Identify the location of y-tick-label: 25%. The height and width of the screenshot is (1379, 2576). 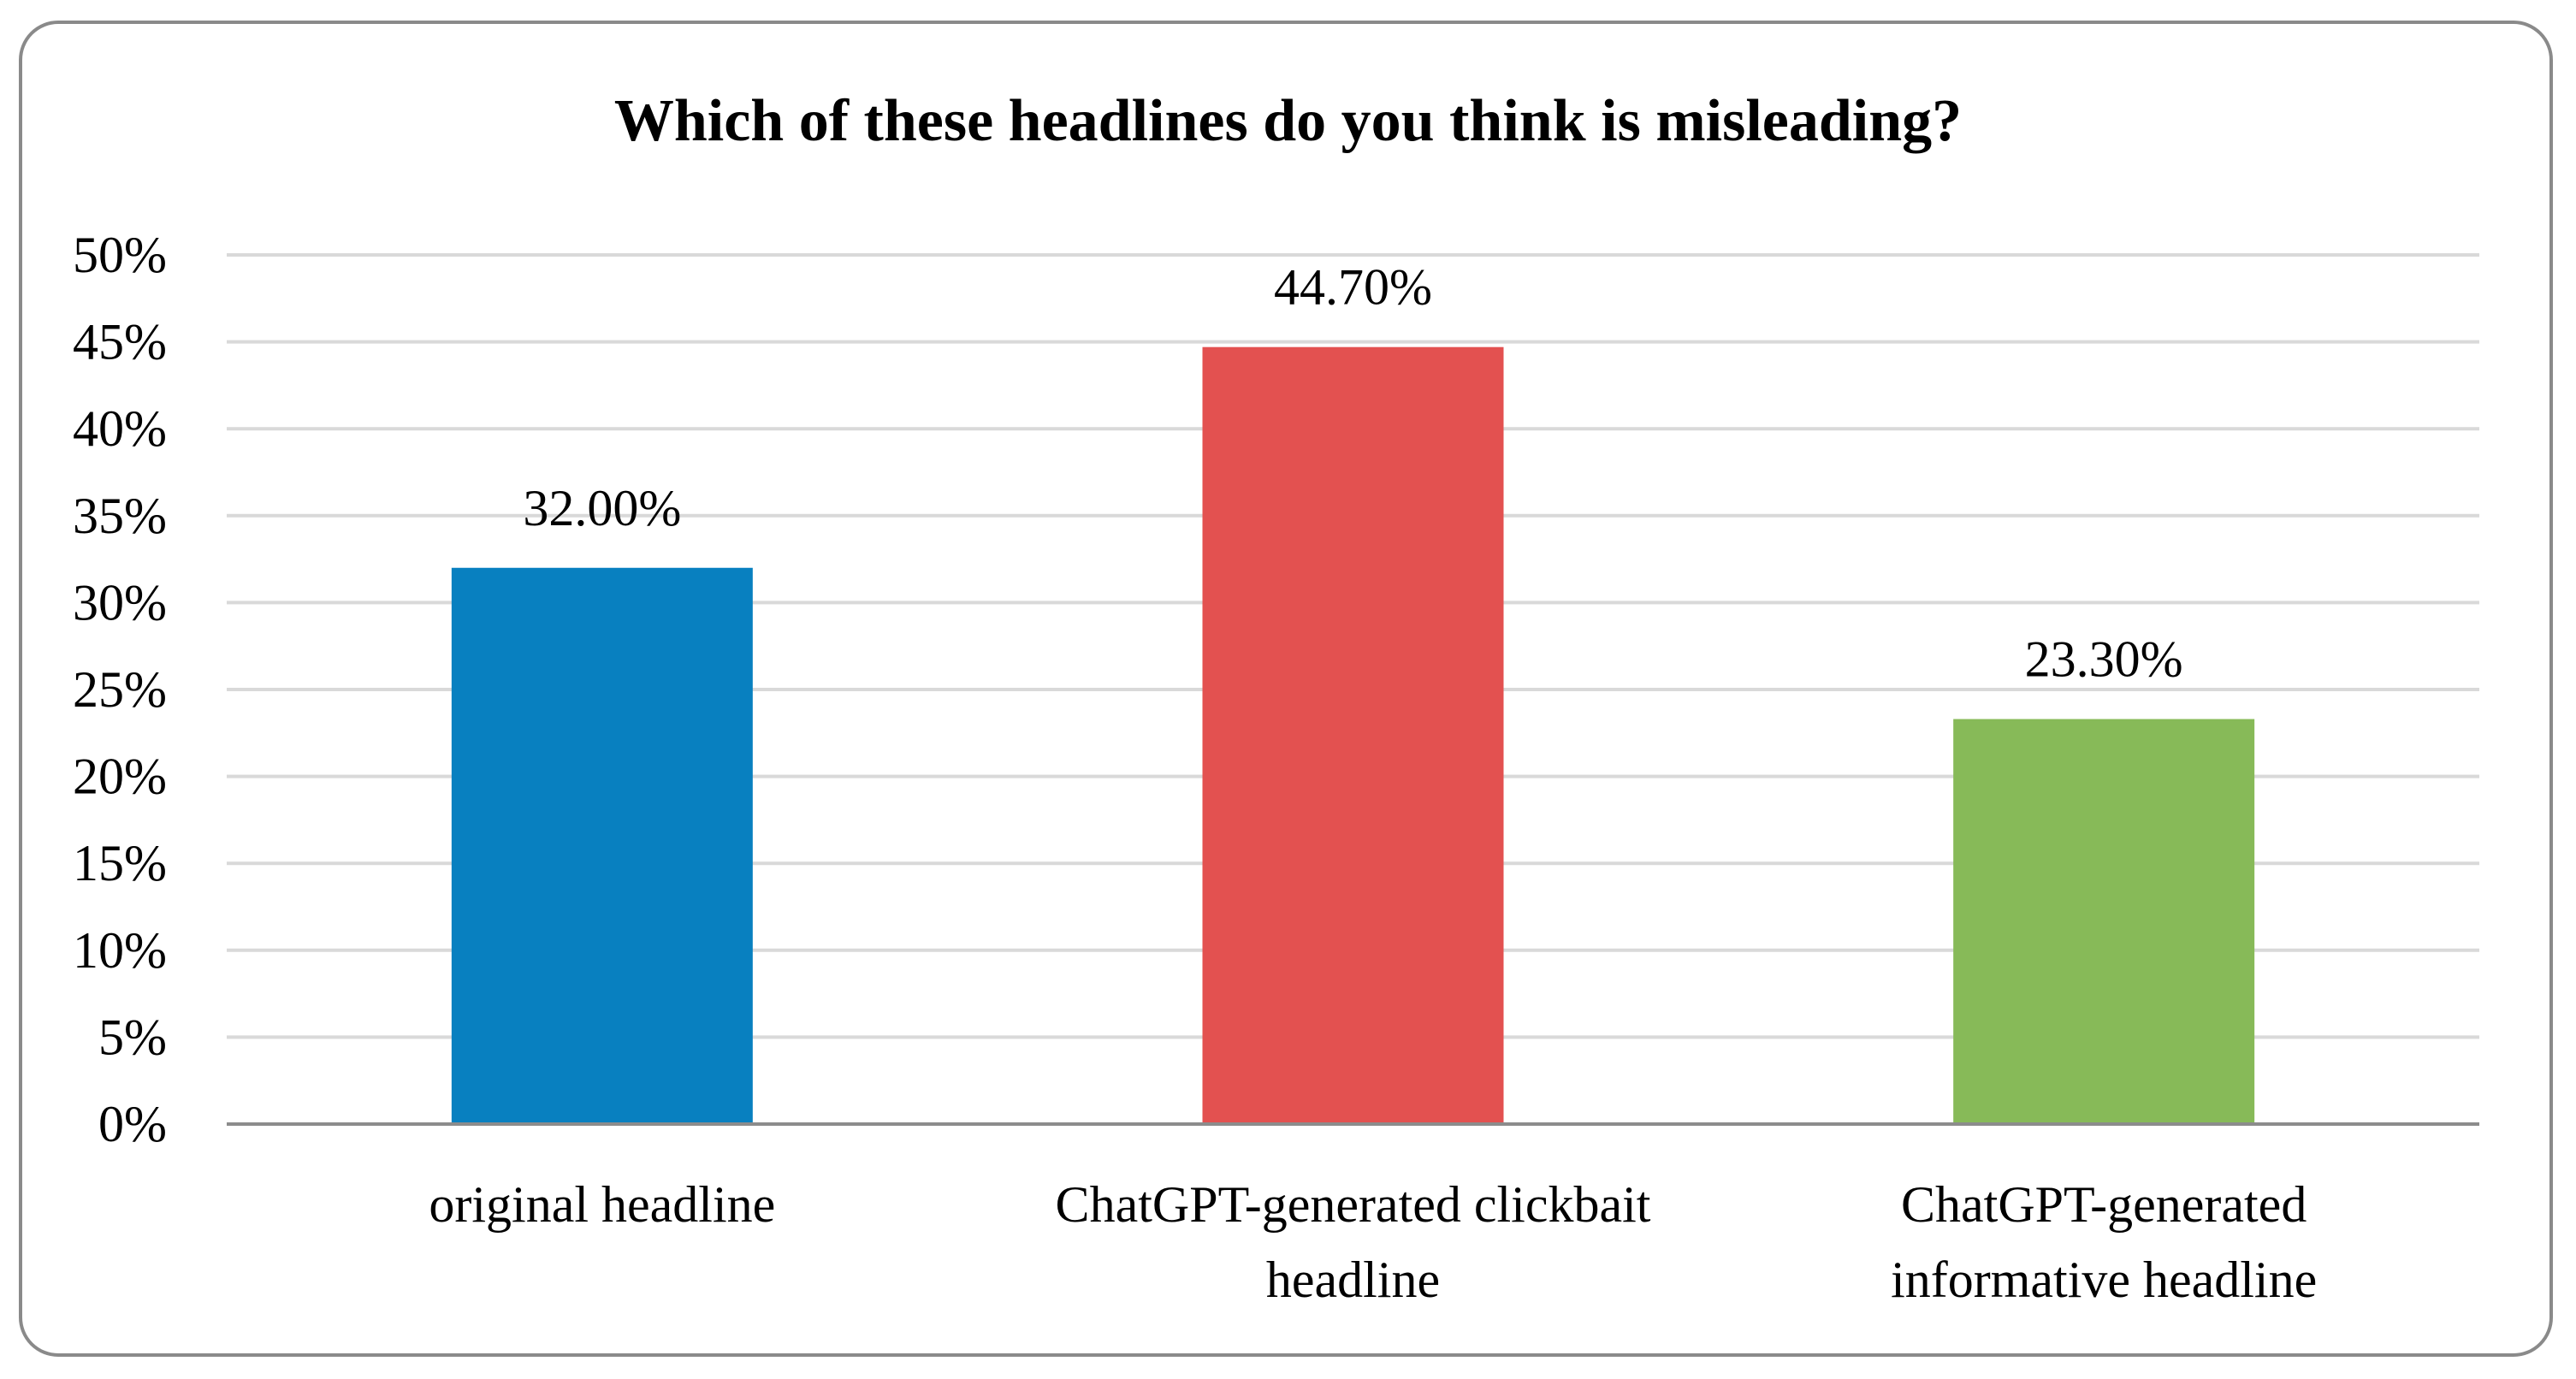
(120, 689).